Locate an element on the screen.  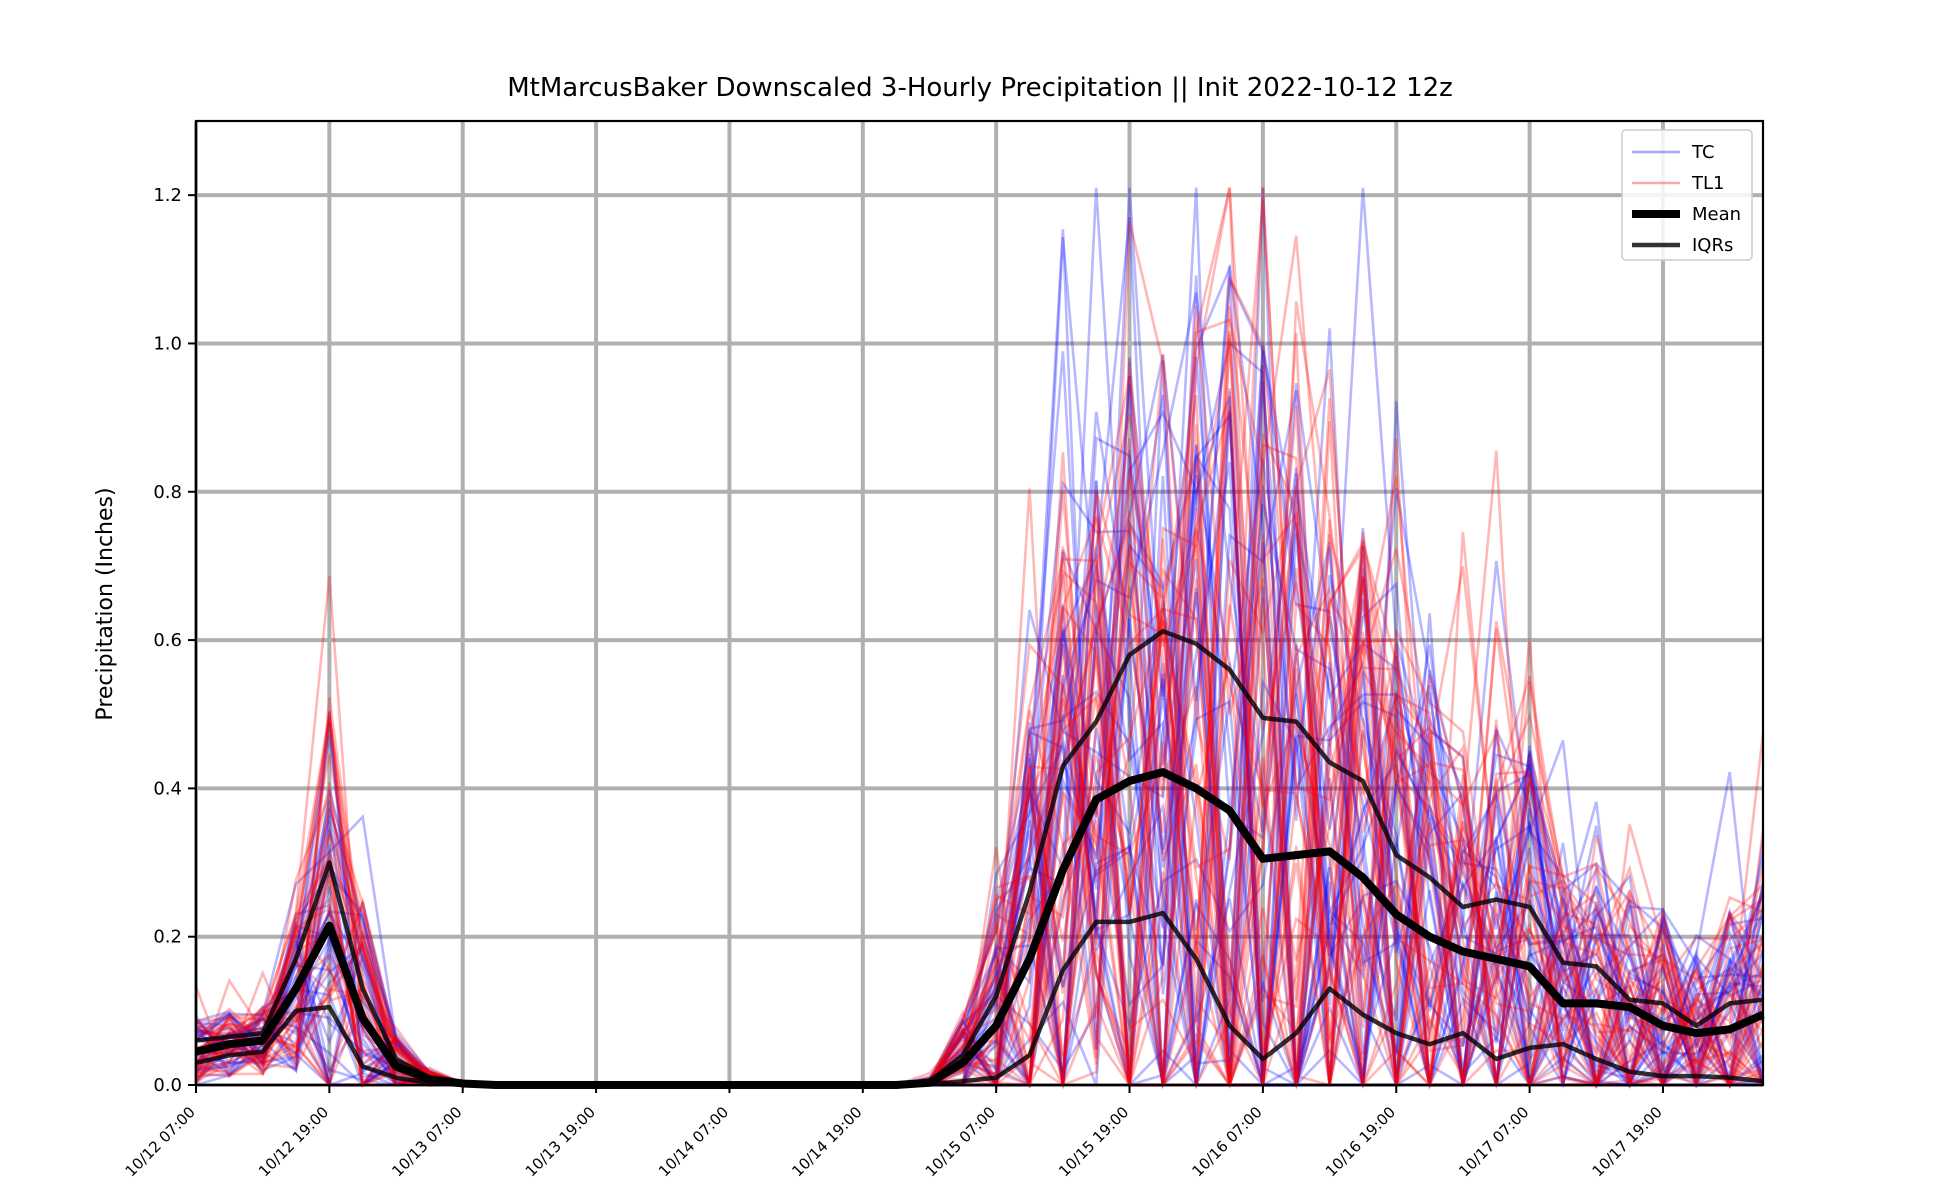
legend-box is located at coordinates (1687, 195).